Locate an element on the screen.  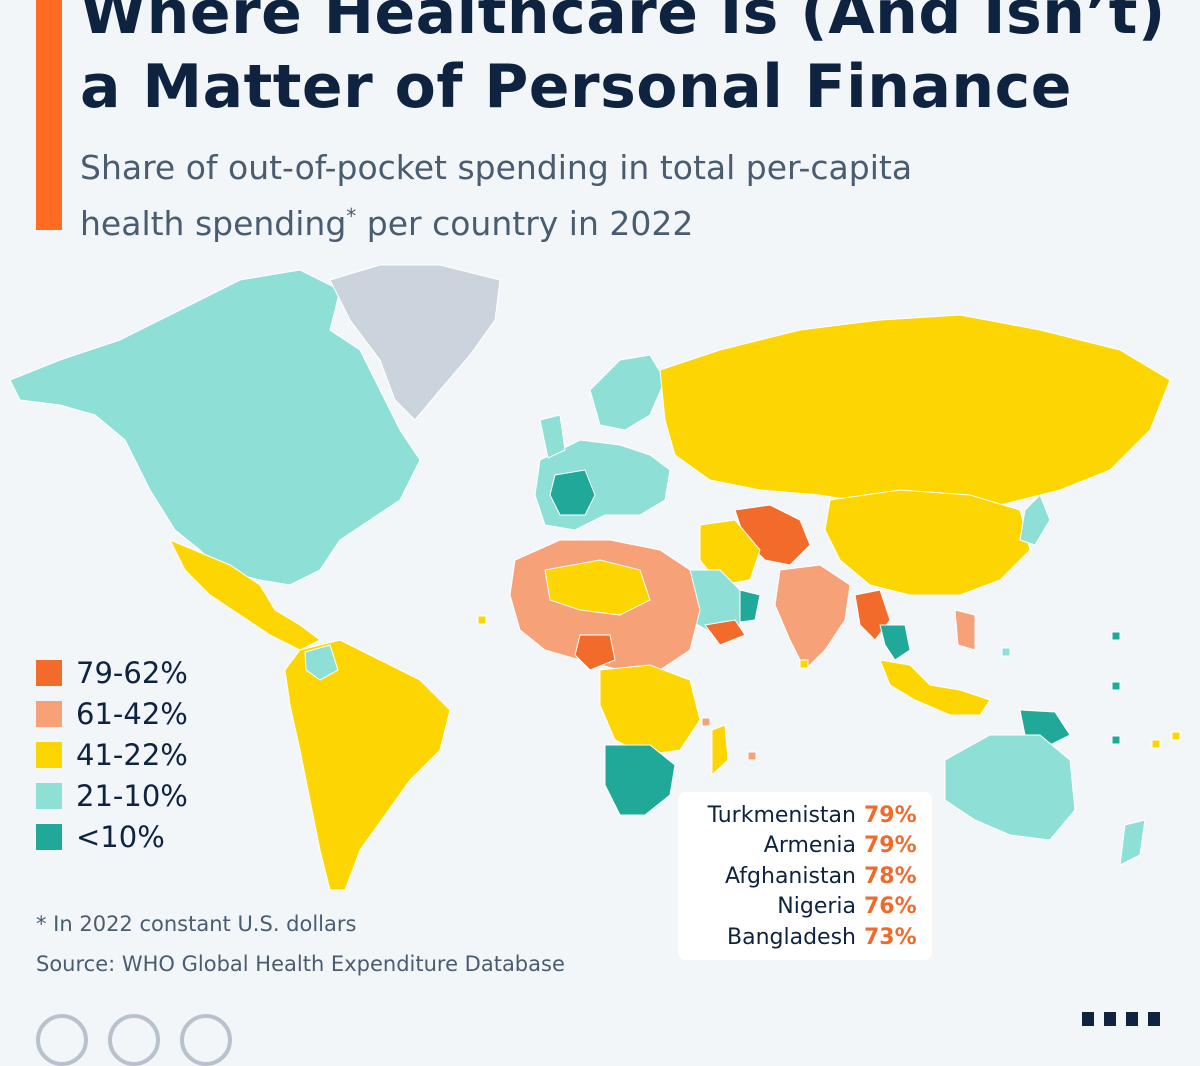
title-line-1: Where Healthcare Is (And Isn’t) is located at coordinates (623, 24).